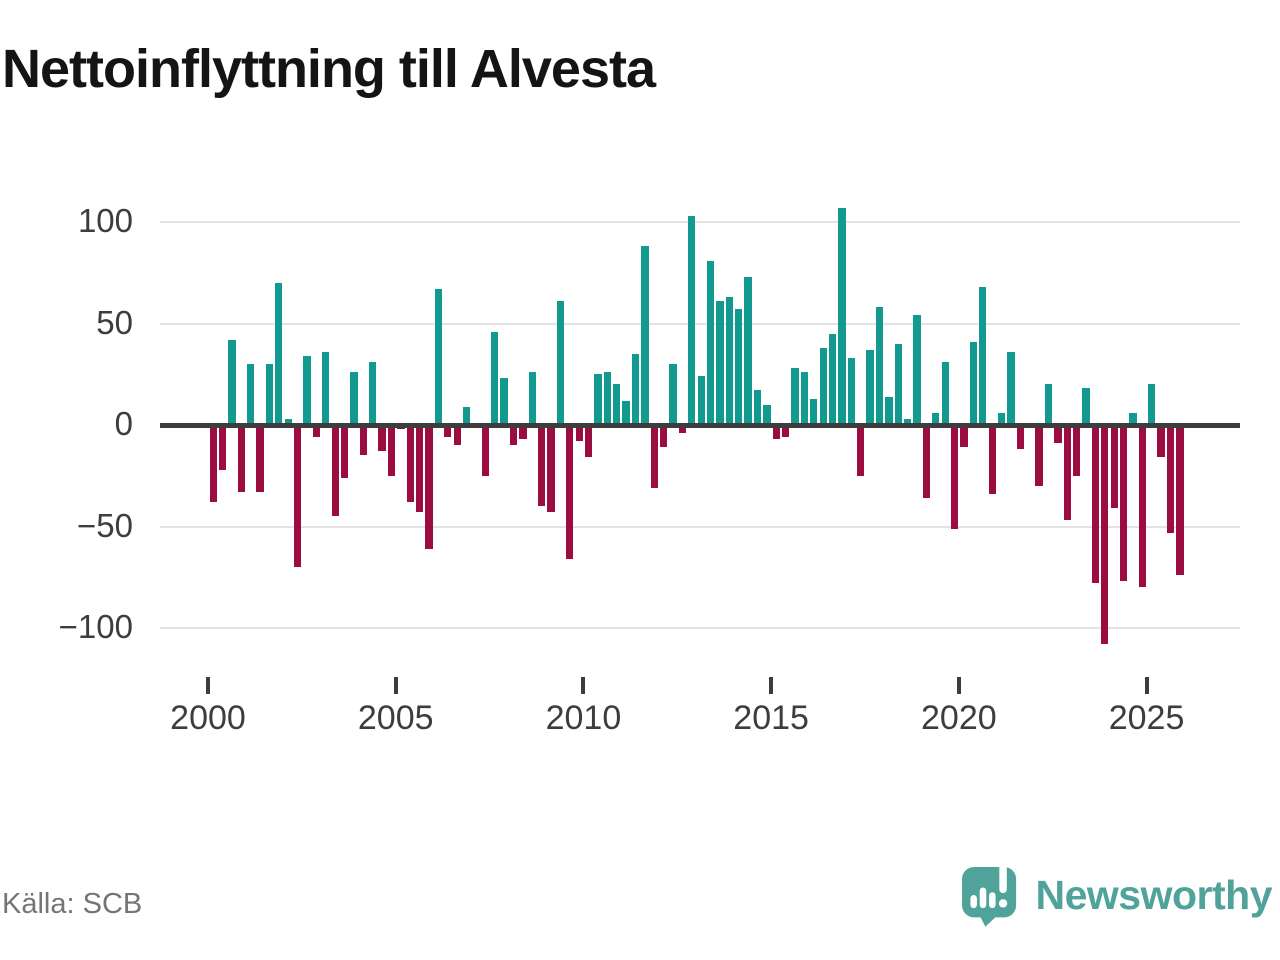 The image size is (1280, 960). I want to click on x-axis-label-2020: 2020, so click(959, 718).